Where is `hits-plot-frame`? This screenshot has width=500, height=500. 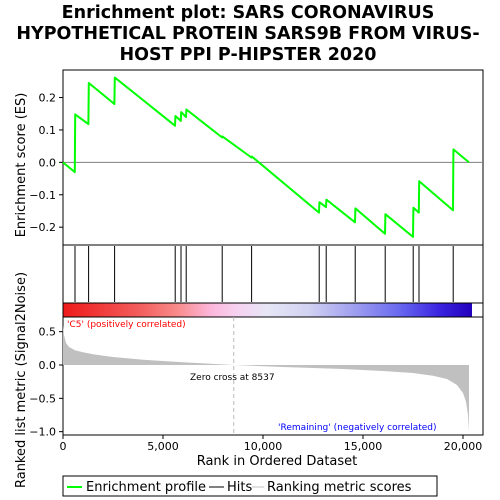
hits-plot-frame is located at coordinates (273, 274).